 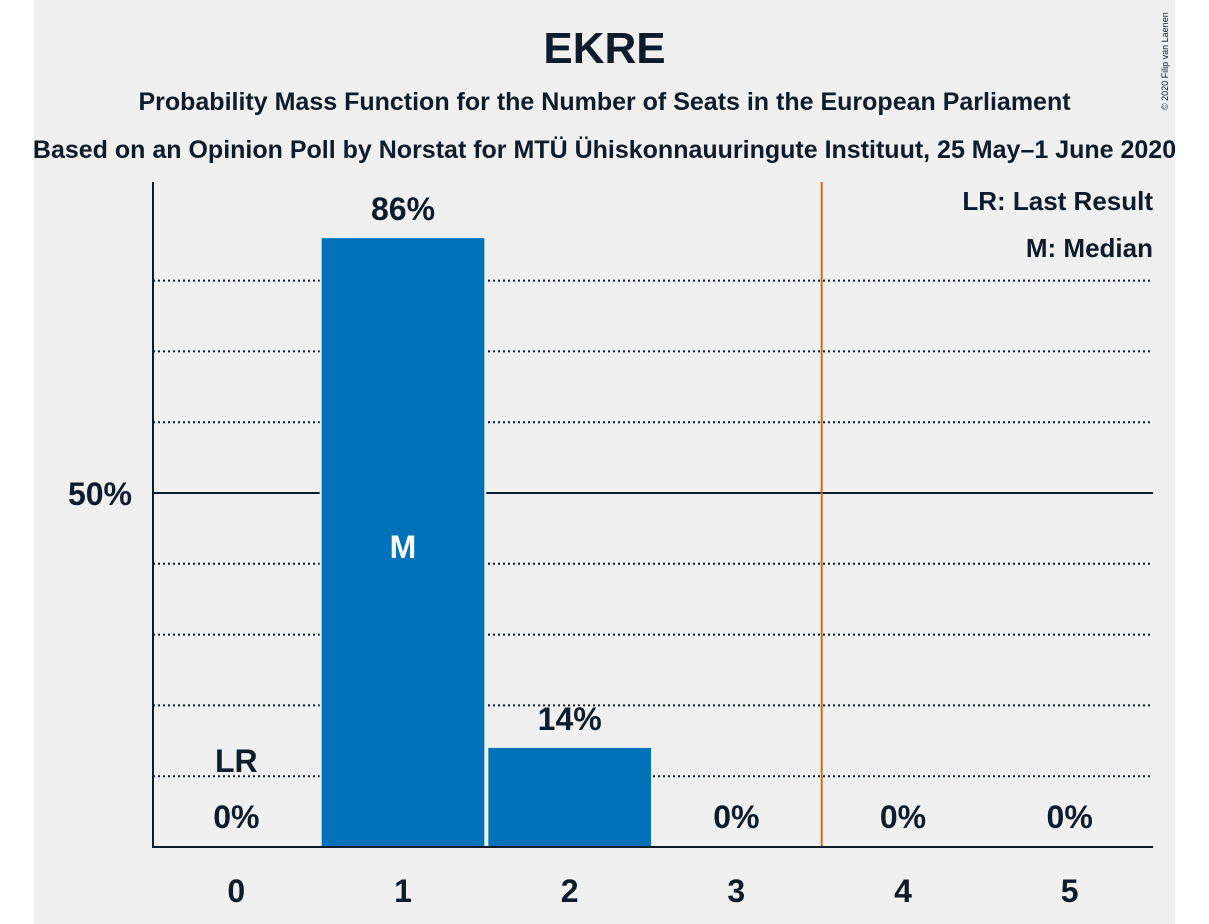 I want to click on y-tick-label: 50%, so click(x=100, y=494).